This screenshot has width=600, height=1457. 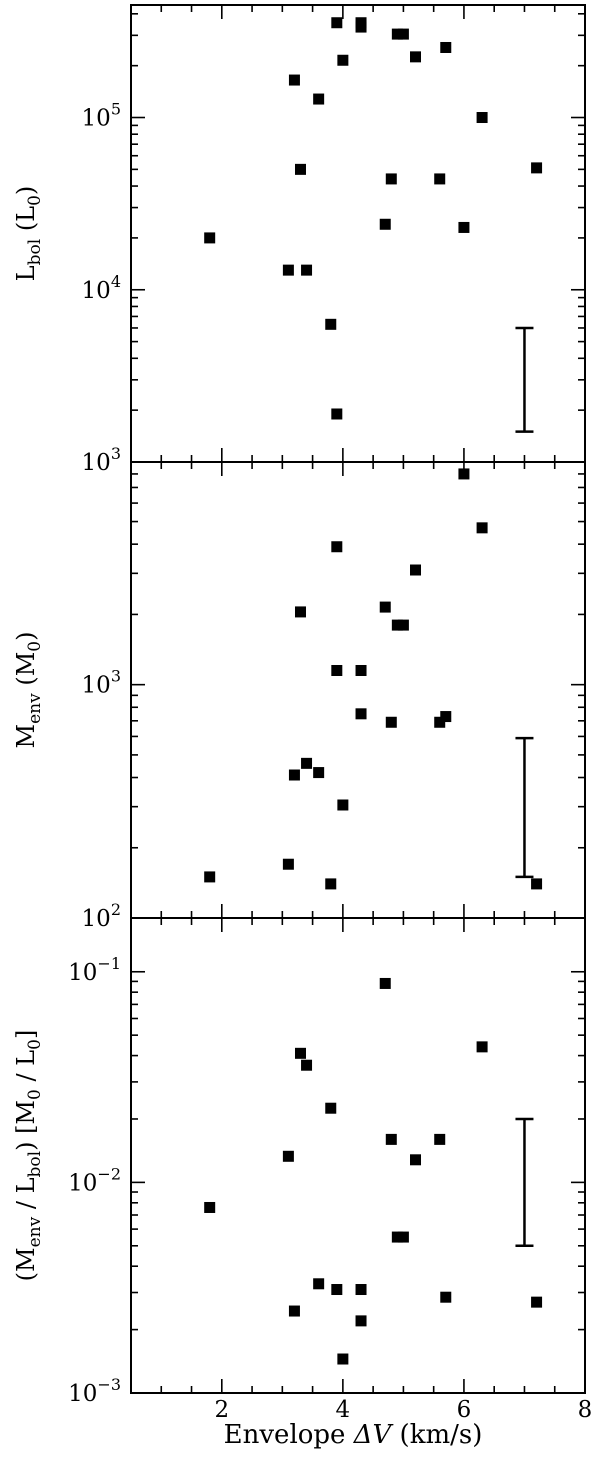 What do you see at coordinates (221, 1410) in the screenshot?
I see `x-tick-label: 2` at bounding box center [221, 1410].